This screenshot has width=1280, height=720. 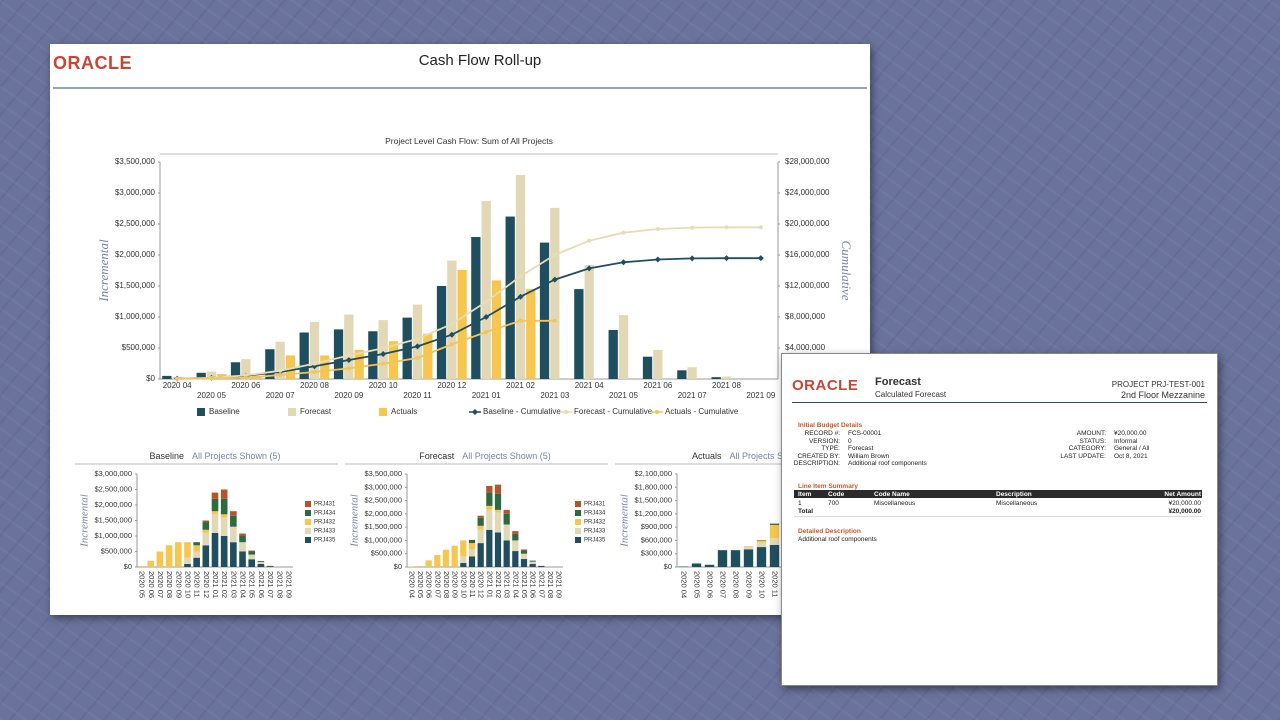 I want to click on field-label: LAST UPDATE:, so click(x=1083, y=456).